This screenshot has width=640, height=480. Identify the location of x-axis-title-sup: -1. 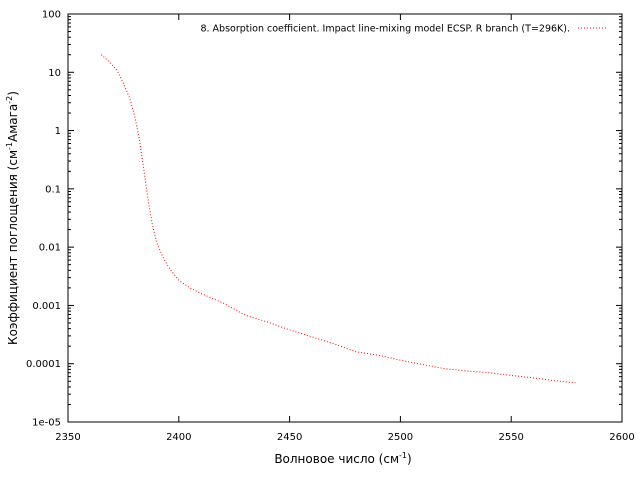
(403, 455).